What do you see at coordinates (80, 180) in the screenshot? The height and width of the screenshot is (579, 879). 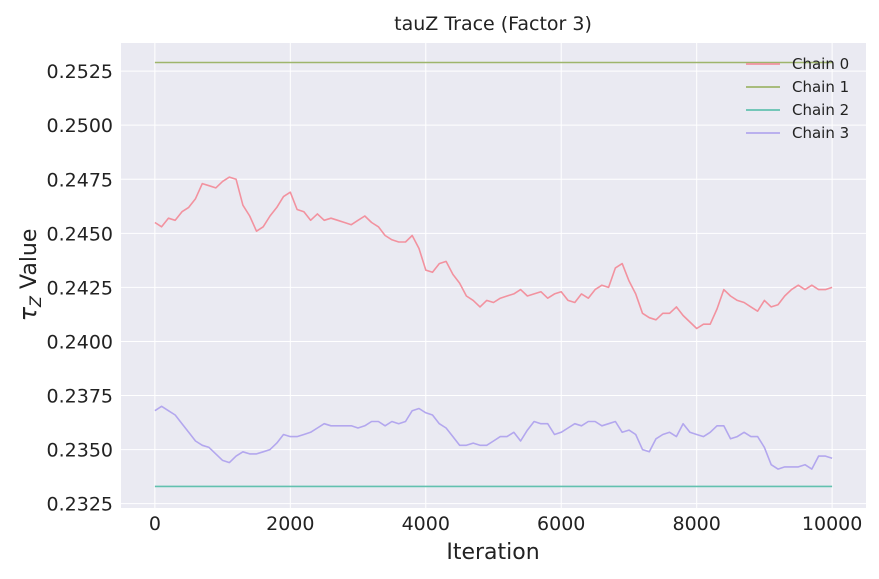 I see `y-tick-label: 0.2475` at bounding box center [80, 180].